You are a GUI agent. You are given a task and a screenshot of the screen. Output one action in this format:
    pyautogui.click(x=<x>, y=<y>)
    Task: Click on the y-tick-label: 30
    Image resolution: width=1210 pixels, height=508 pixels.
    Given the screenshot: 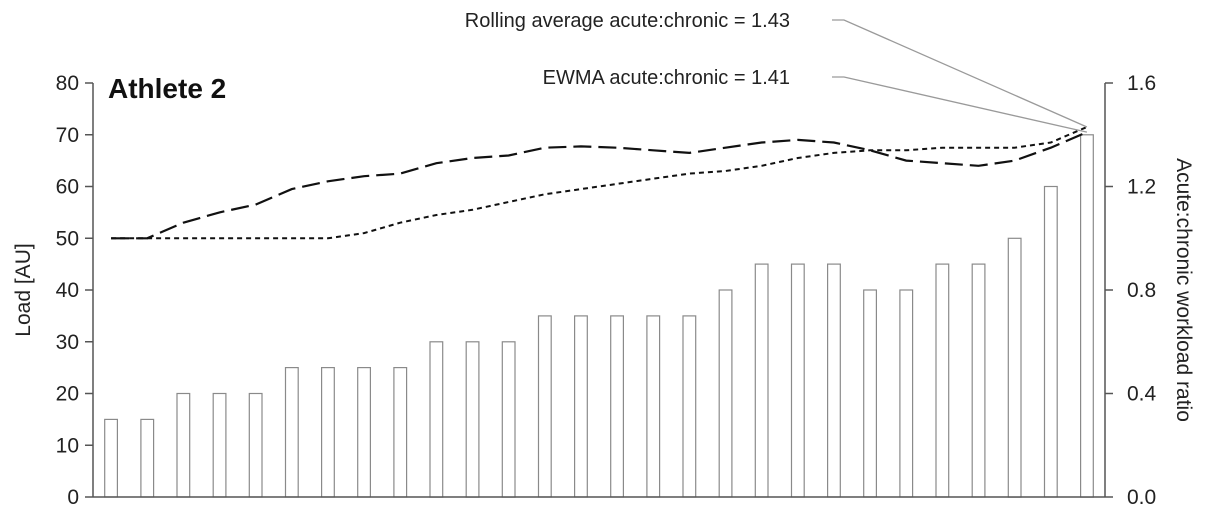 What is the action you would take?
    pyautogui.click(x=67, y=342)
    